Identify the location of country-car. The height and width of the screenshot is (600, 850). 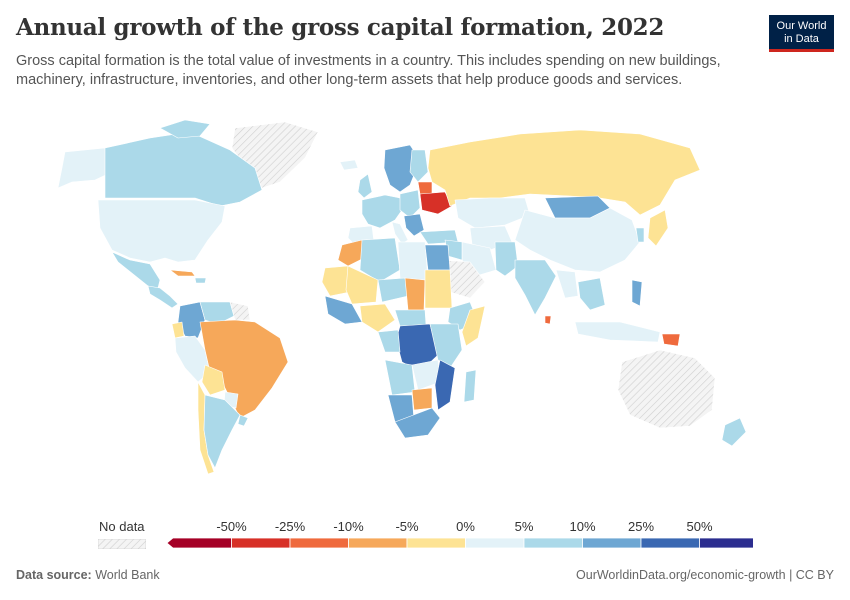
(410, 318).